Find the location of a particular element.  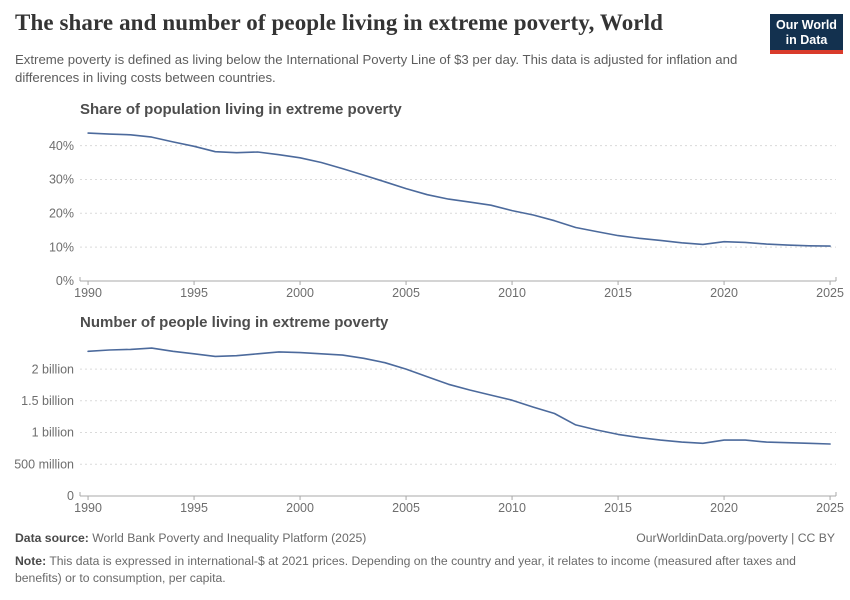

owid-logo-line2: in Data is located at coordinates (806, 40).